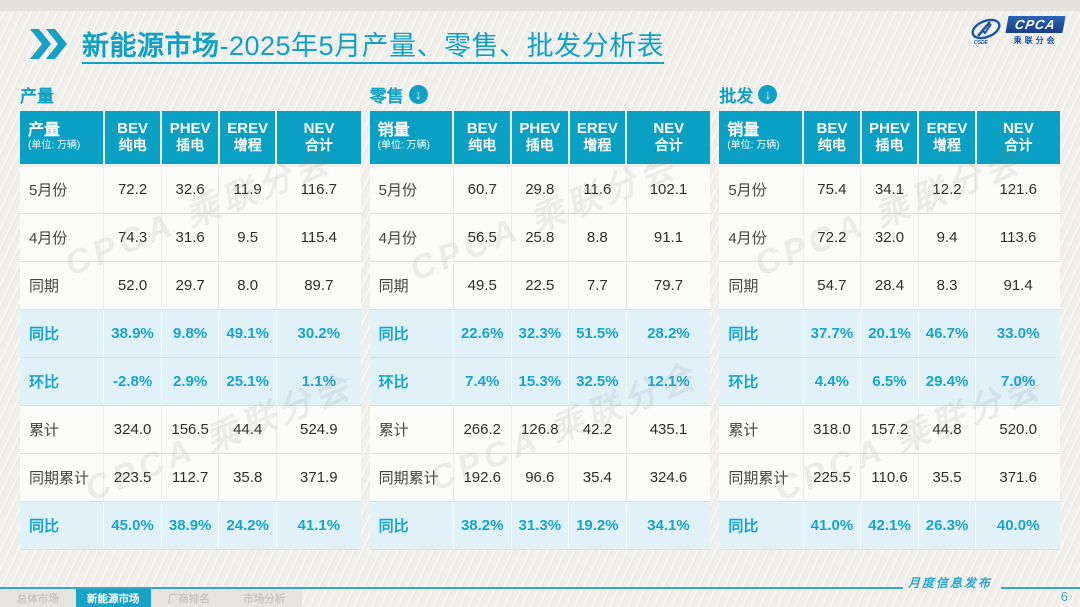  I want to click on section-head-production: 产量, so click(190, 94).